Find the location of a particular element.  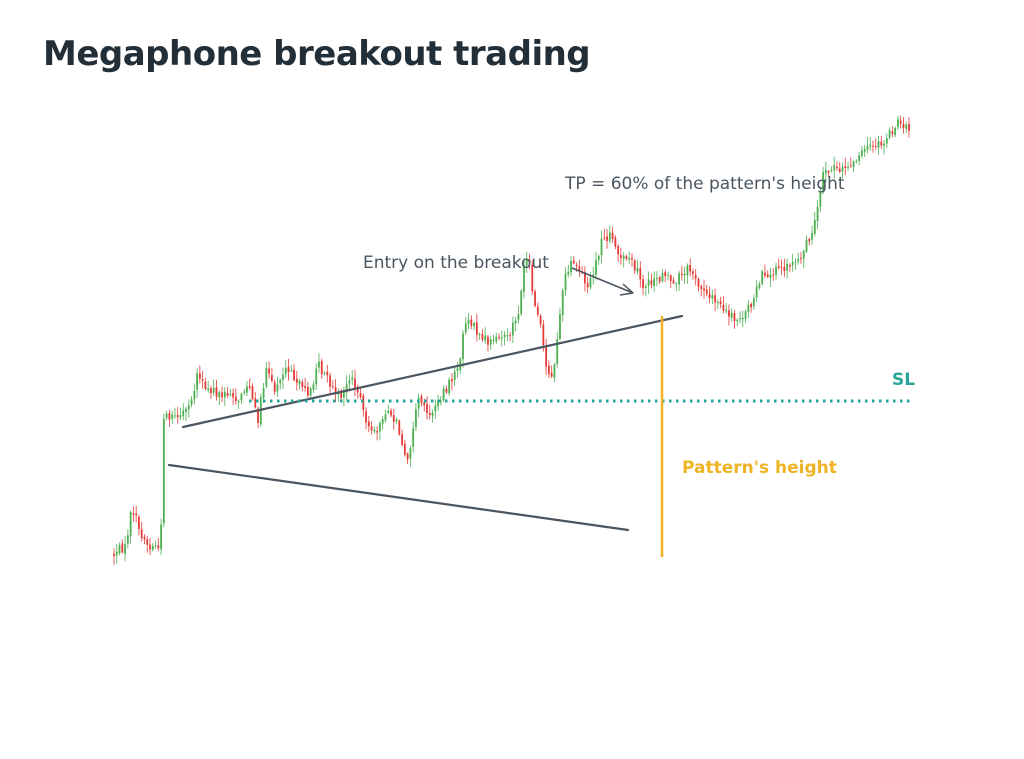

stop-loss-label: SL is located at coordinates (903, 380).